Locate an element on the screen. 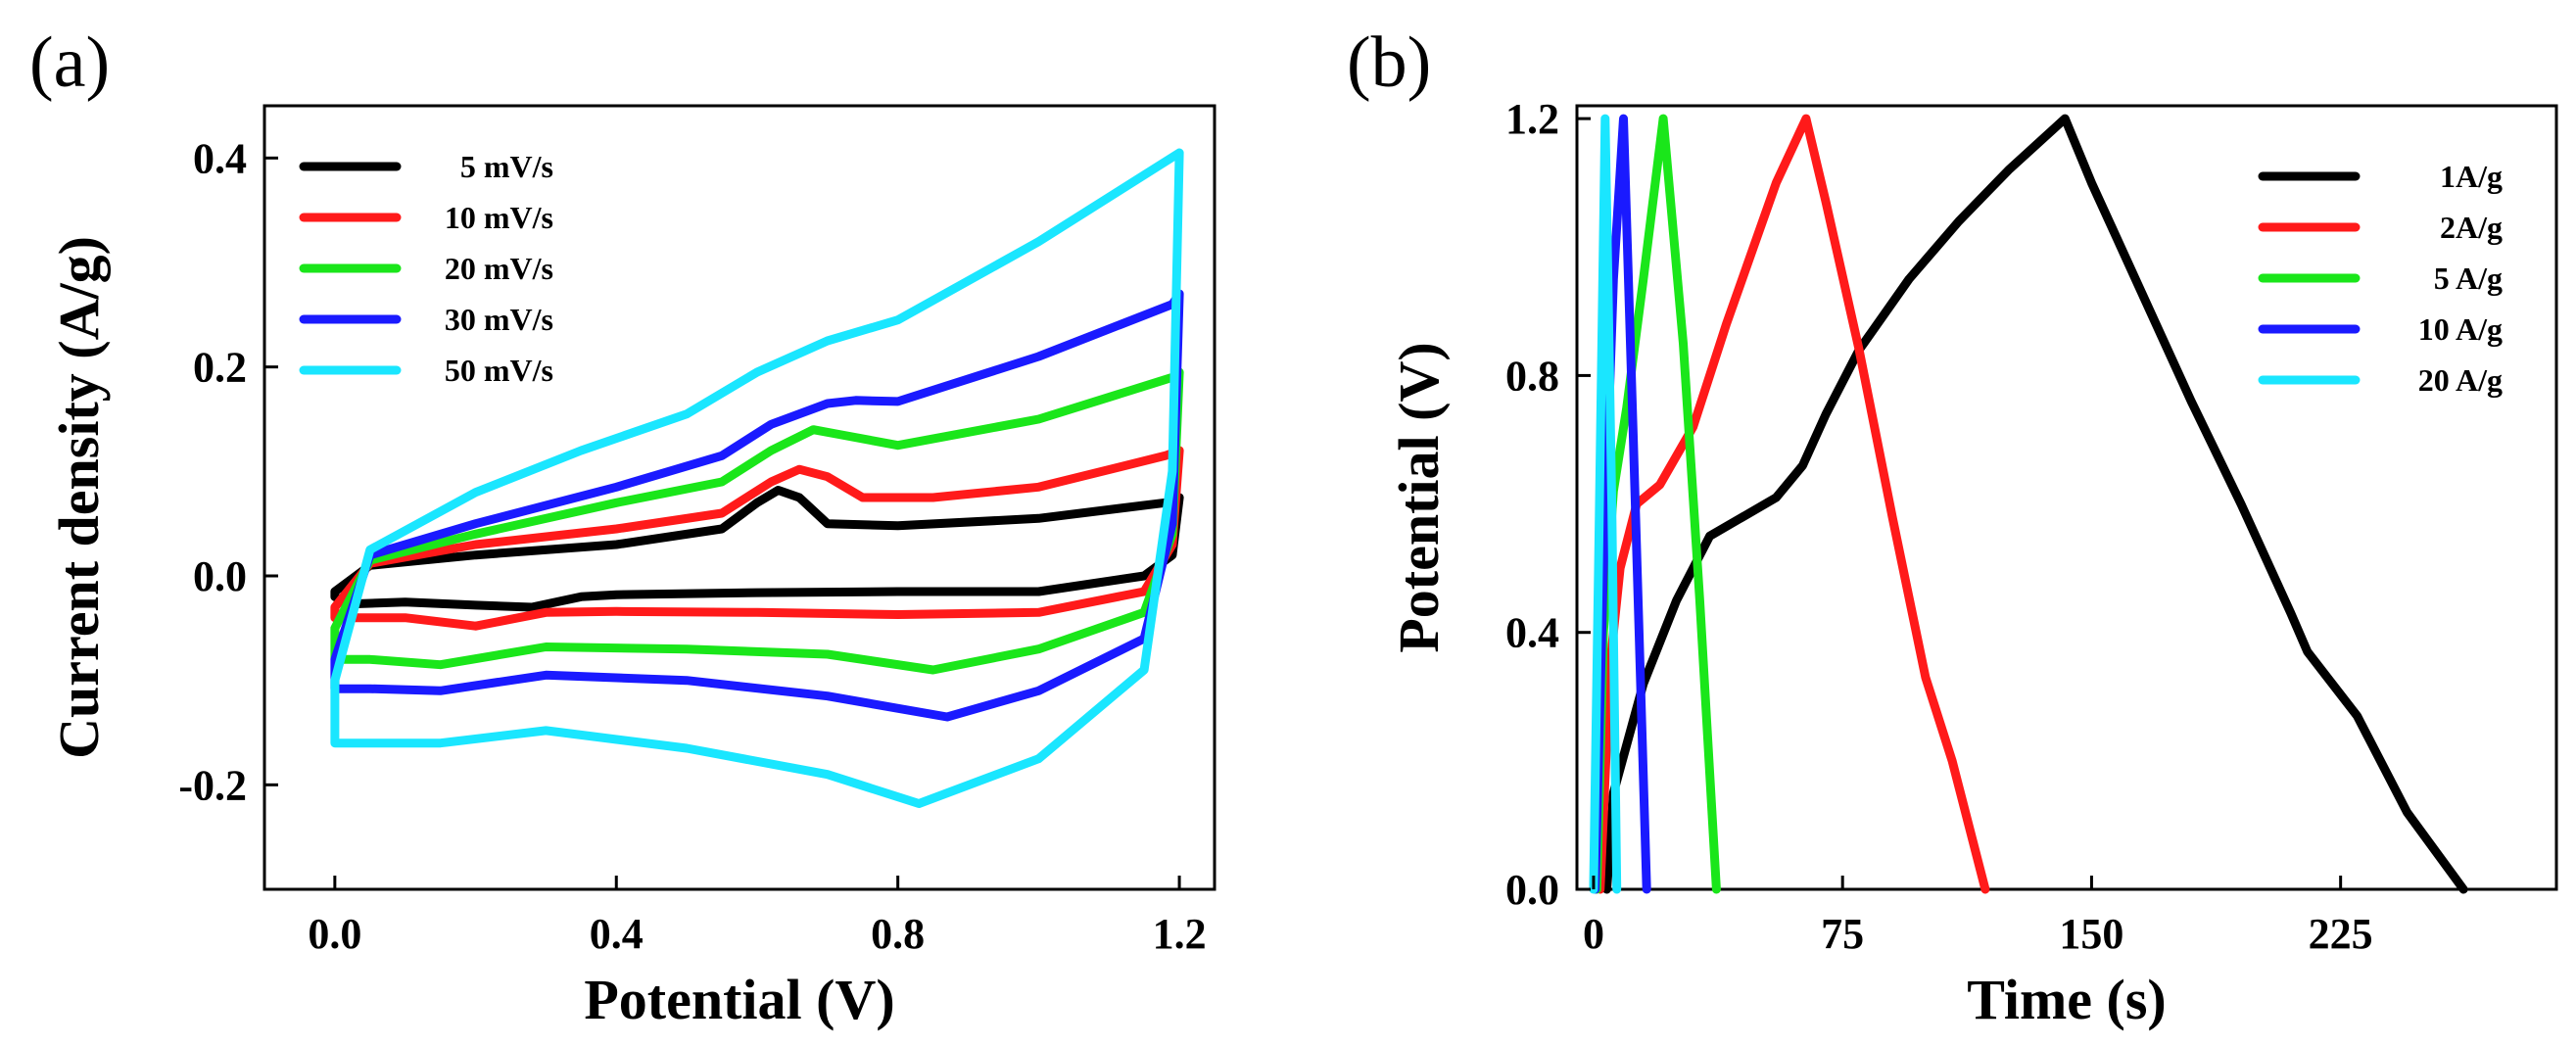 The image size is (2576, 1047). b-series-line-10-a-g is located at coordinates (1621, 504).